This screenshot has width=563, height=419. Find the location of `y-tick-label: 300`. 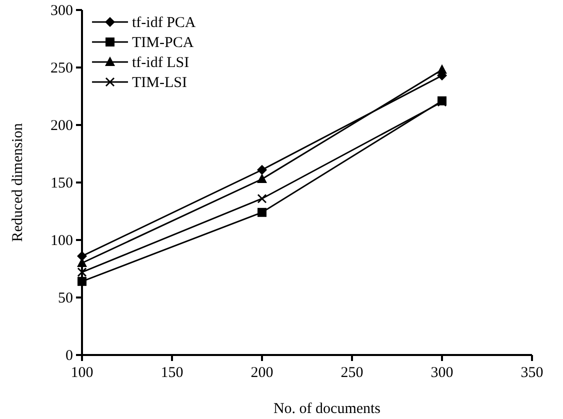

y-tick-label: 300 is located at coordinates (61, 11).